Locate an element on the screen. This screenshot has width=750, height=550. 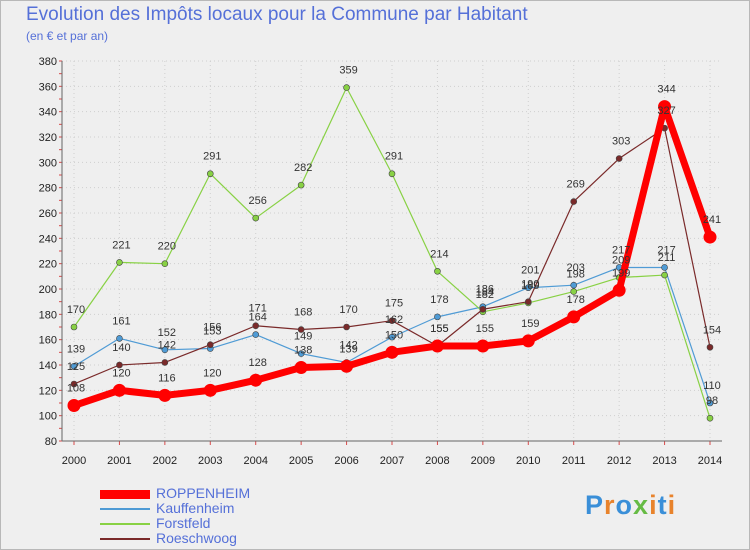
x-tick-label: 2006 is located at coordinates (346, 461).